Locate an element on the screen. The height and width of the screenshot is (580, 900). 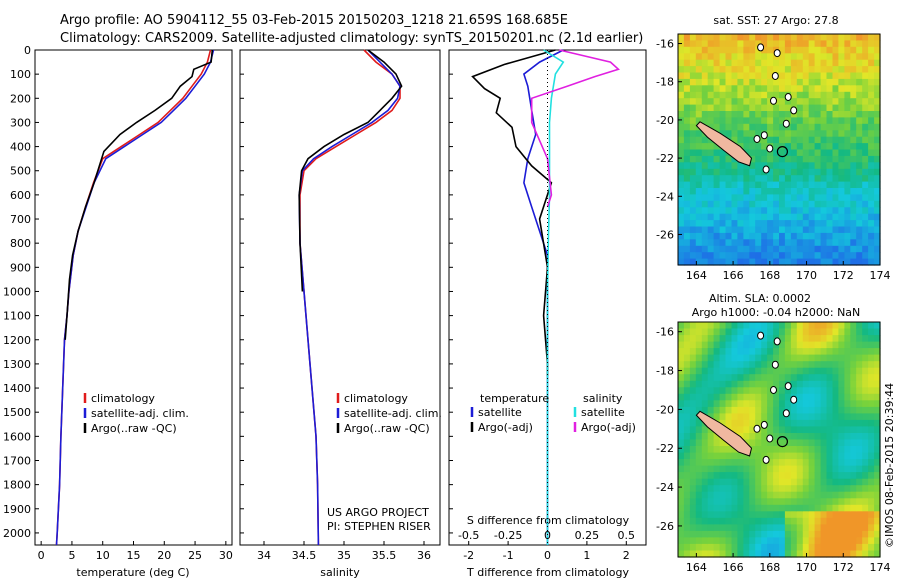
sst-map-island is located at coordinates (724, 144).